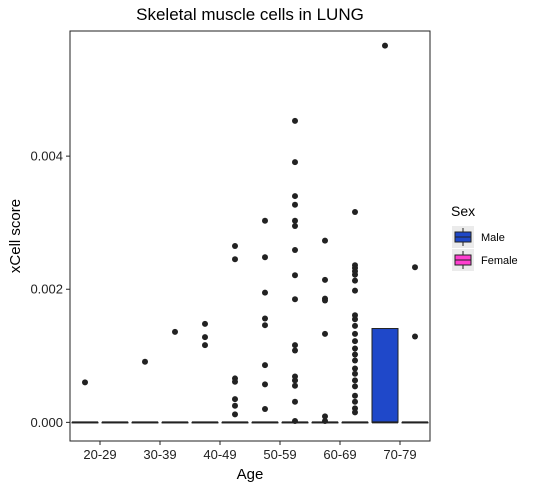 The height and width of the screenshot is (489, 536). Describe the element at coordinates (399, 454) in the screenshot. I see `x-tick-label: 70-79` at that location.